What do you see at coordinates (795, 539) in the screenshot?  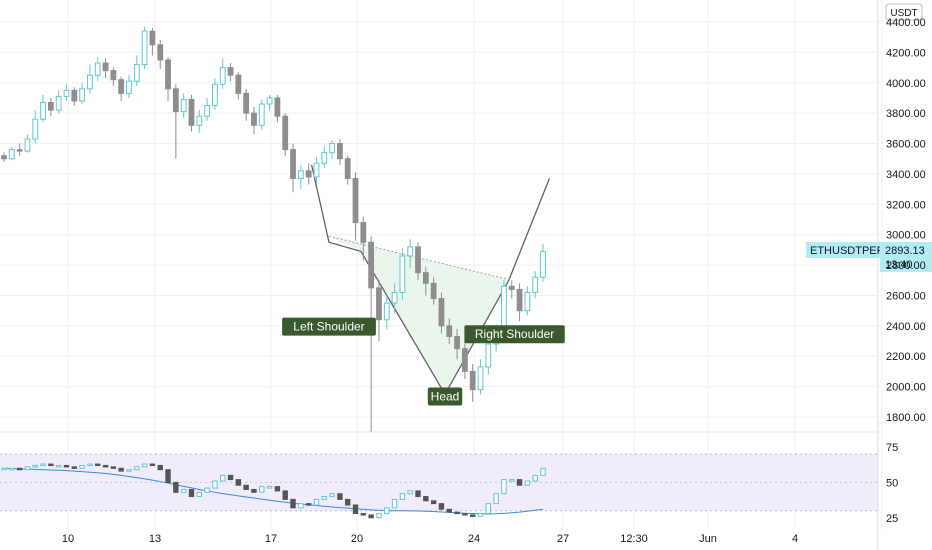 I see `x-tick-label: 4` at bounding box center [795, 539].